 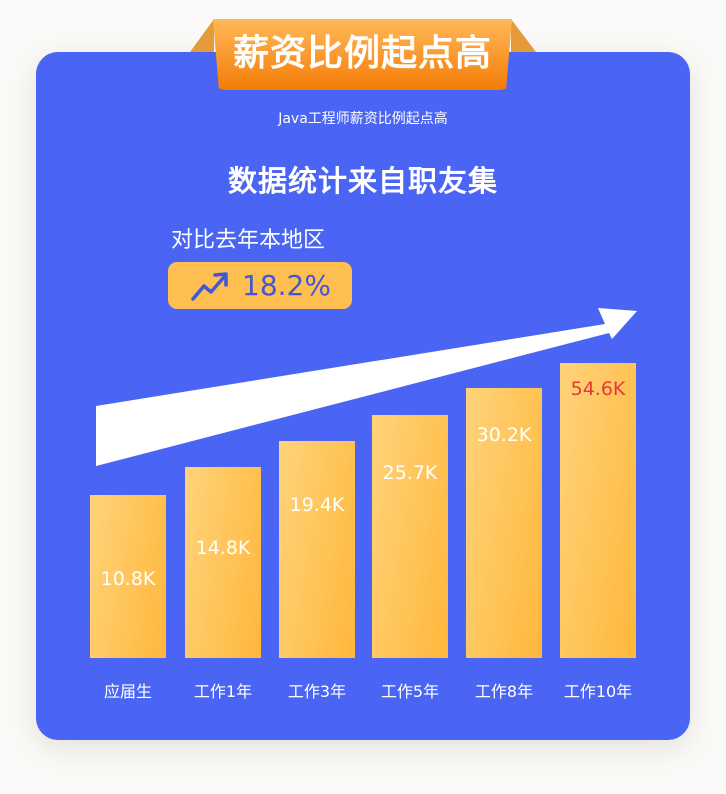 I want to click on bar-value-label: 54.6K, so click(x=598, y=389).